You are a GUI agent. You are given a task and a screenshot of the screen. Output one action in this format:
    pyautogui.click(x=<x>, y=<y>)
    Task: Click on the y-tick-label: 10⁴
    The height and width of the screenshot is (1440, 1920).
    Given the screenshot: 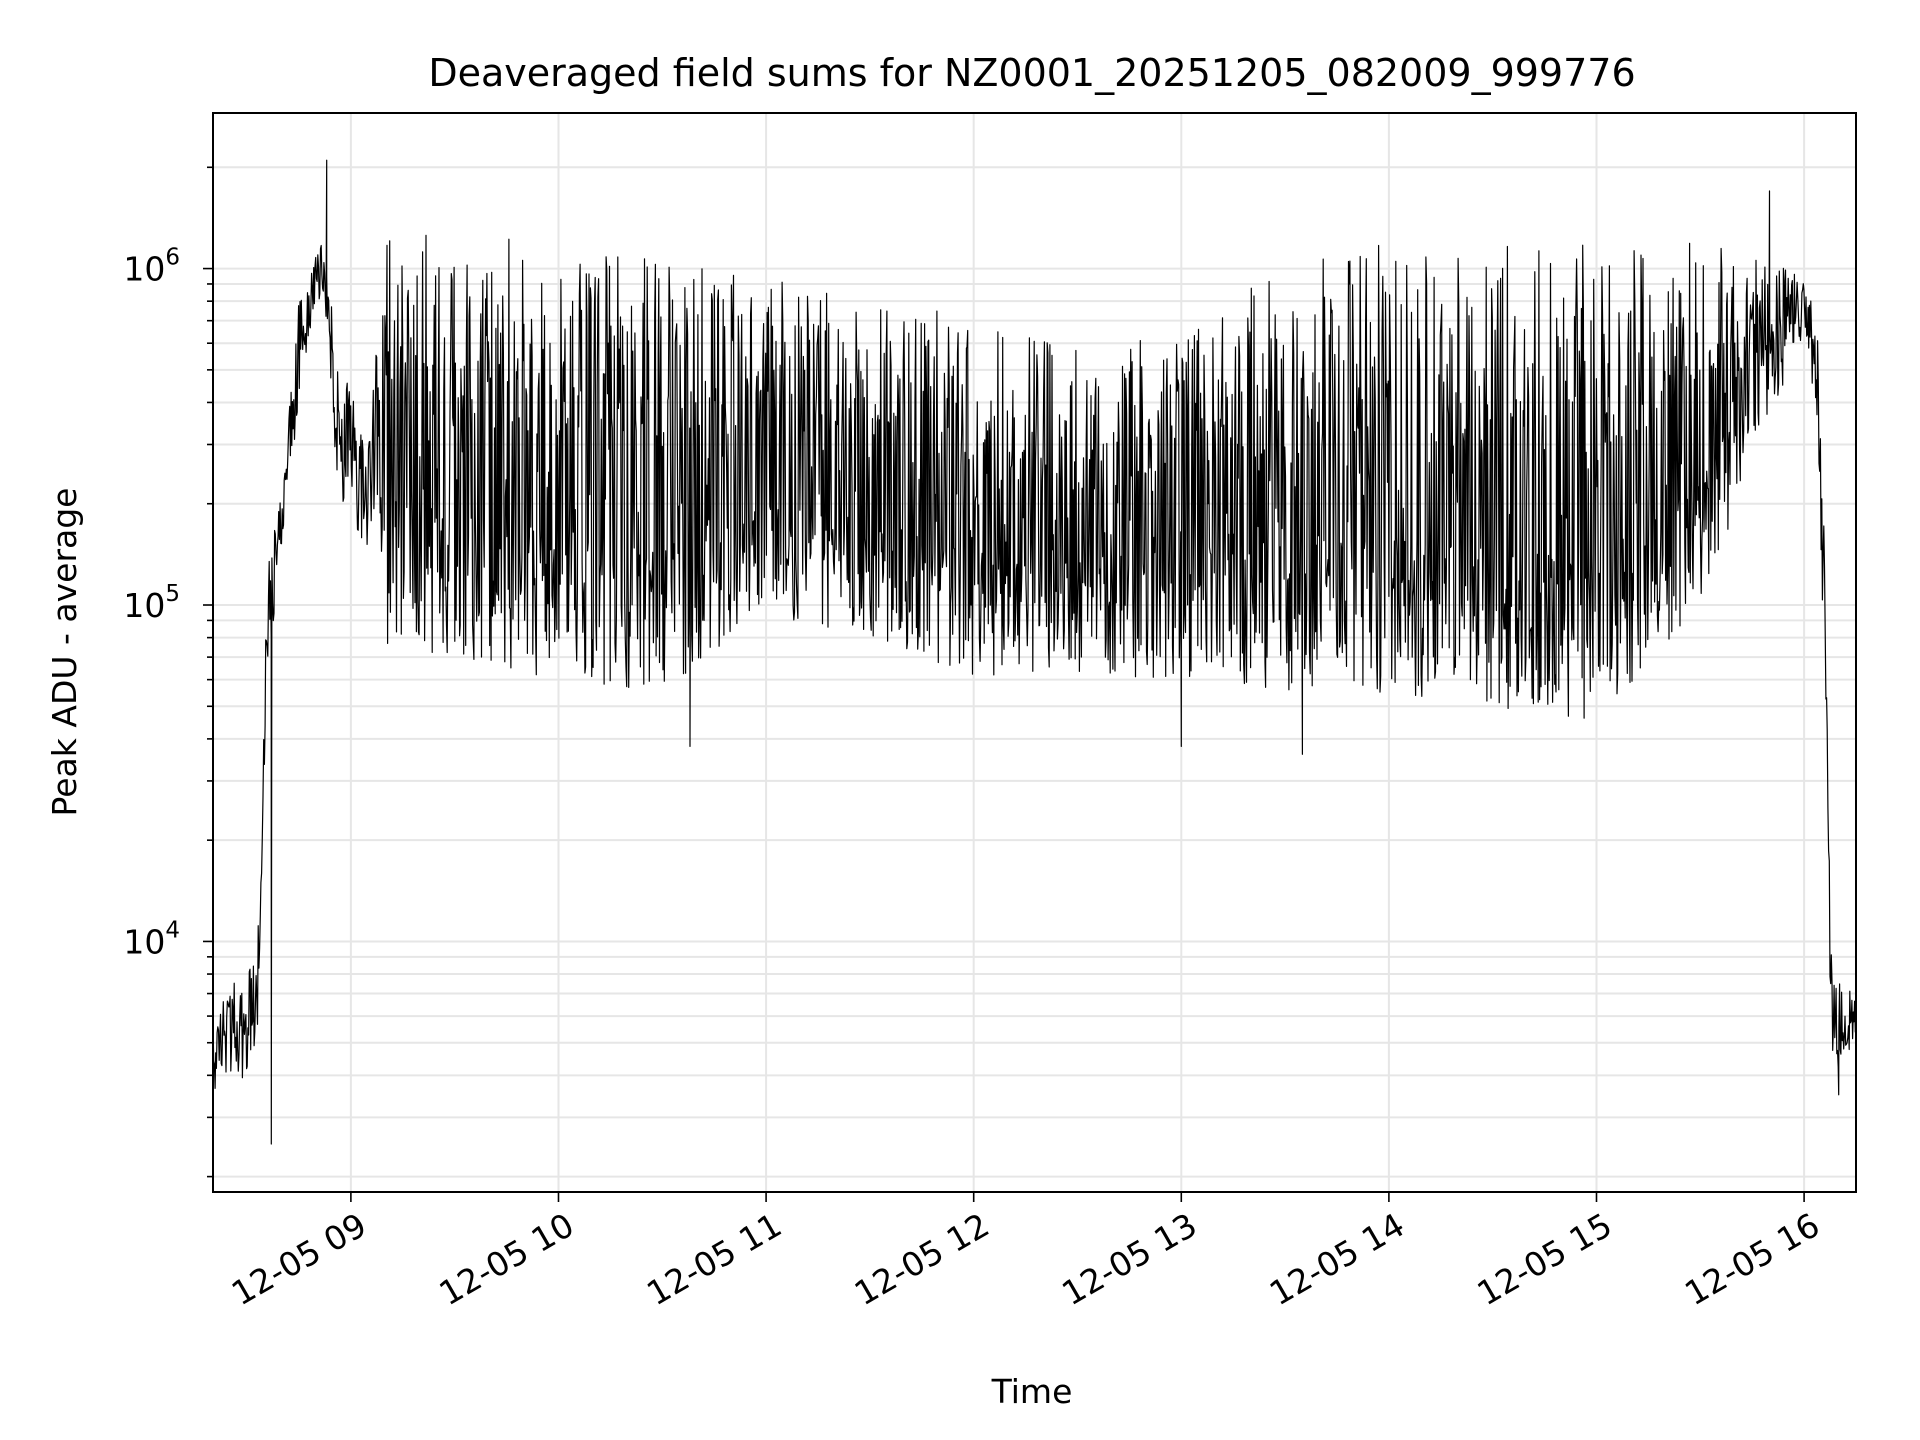 What is the action you would take?
    pyautogui.click(x=151, y=939)
    